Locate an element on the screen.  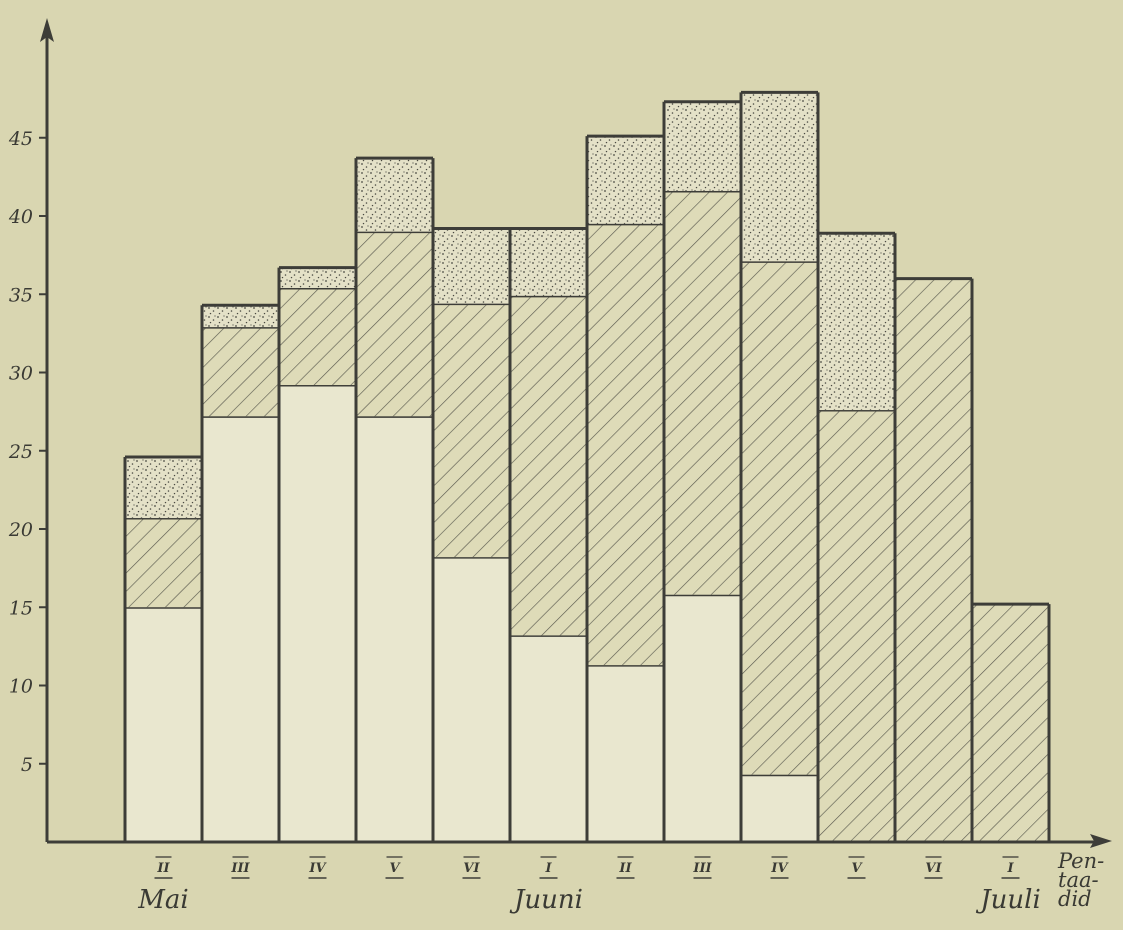
y-tick-label-20: 20 is located at coordinates (20, 530).